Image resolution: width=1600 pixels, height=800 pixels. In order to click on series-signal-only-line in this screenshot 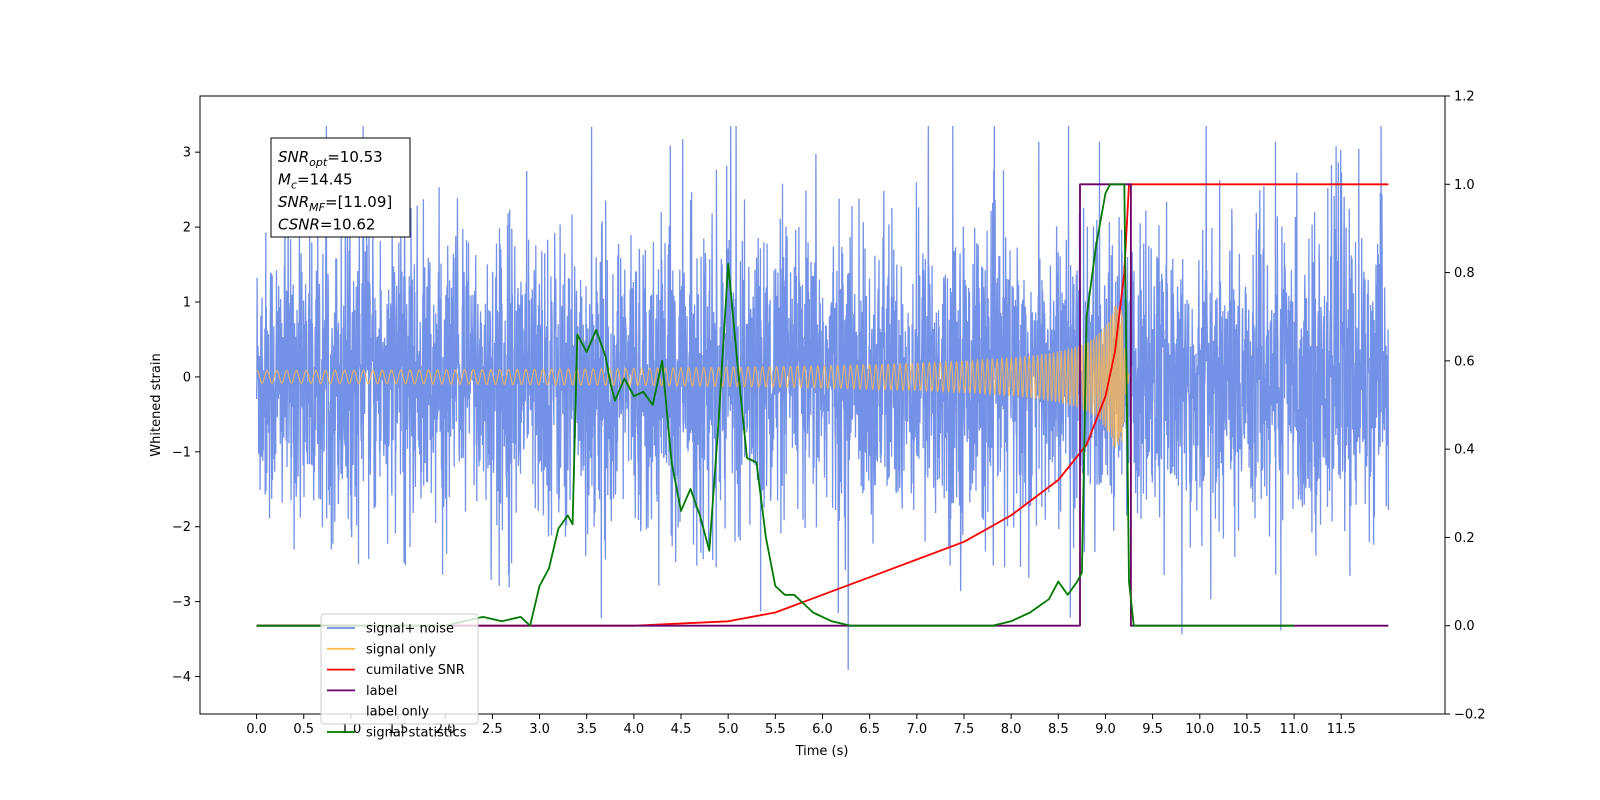, I will do `click(693, 377)`.